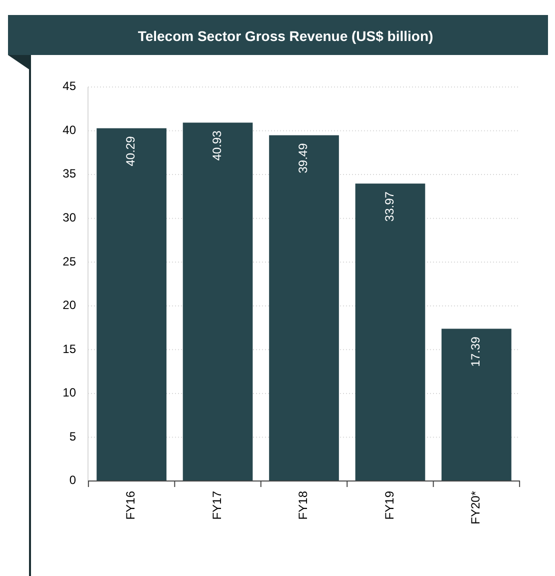 The height and width of the screenshot is (576, 555). What do you see at coordinates (69, 261) in the screenshot?
I see `y-tick-label: 25` at bounding box center [69, 261].